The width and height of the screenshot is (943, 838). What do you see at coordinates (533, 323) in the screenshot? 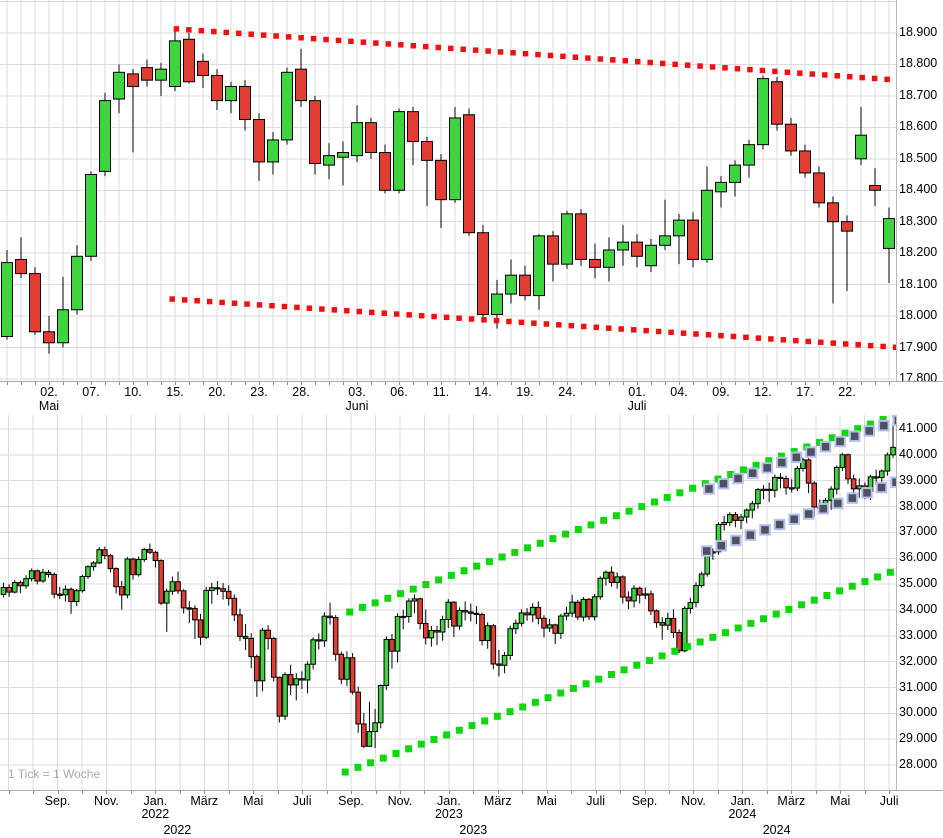
I see `trendline-descending-support-line` at bounding box center [533, 323].